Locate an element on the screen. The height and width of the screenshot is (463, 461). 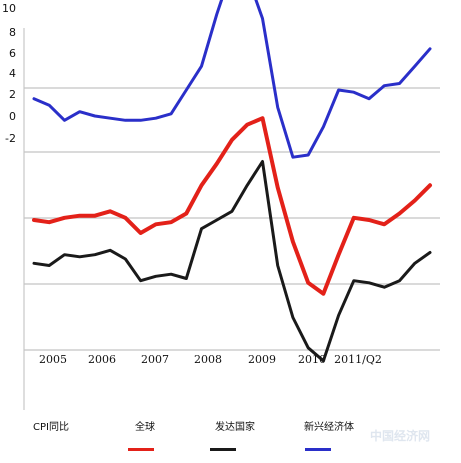
legend-label: 全球 is located at coordinates (145, 426).